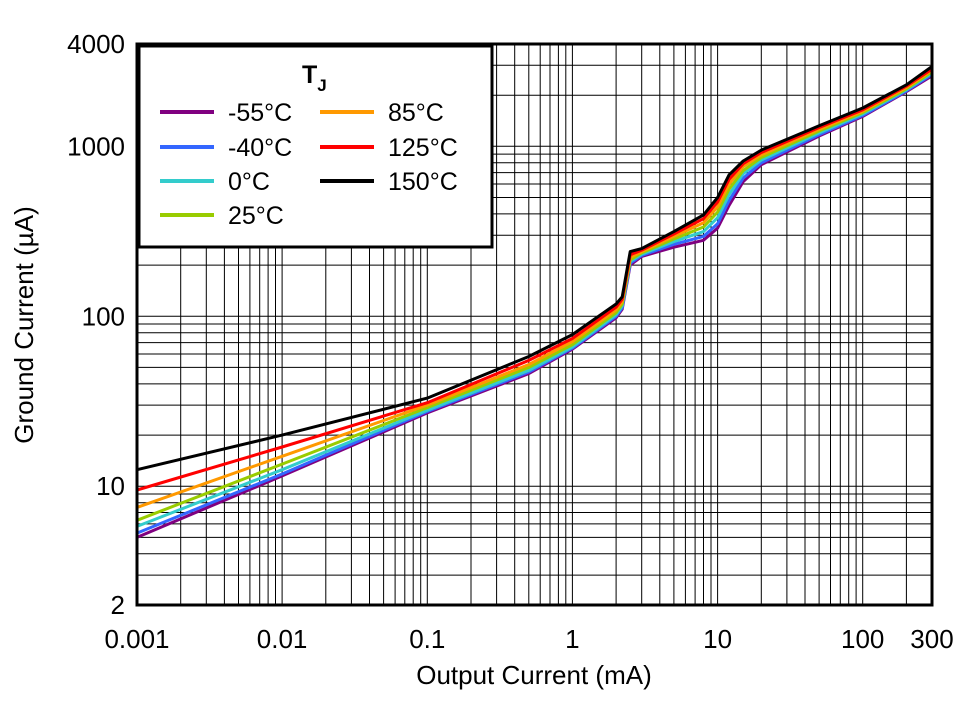 The height and width of the screenshot is (701, 980). What do you see at coordinates (110, 486) in the screenshot?
I see `y-tick-label: 10` at bounding box center [110, 486].